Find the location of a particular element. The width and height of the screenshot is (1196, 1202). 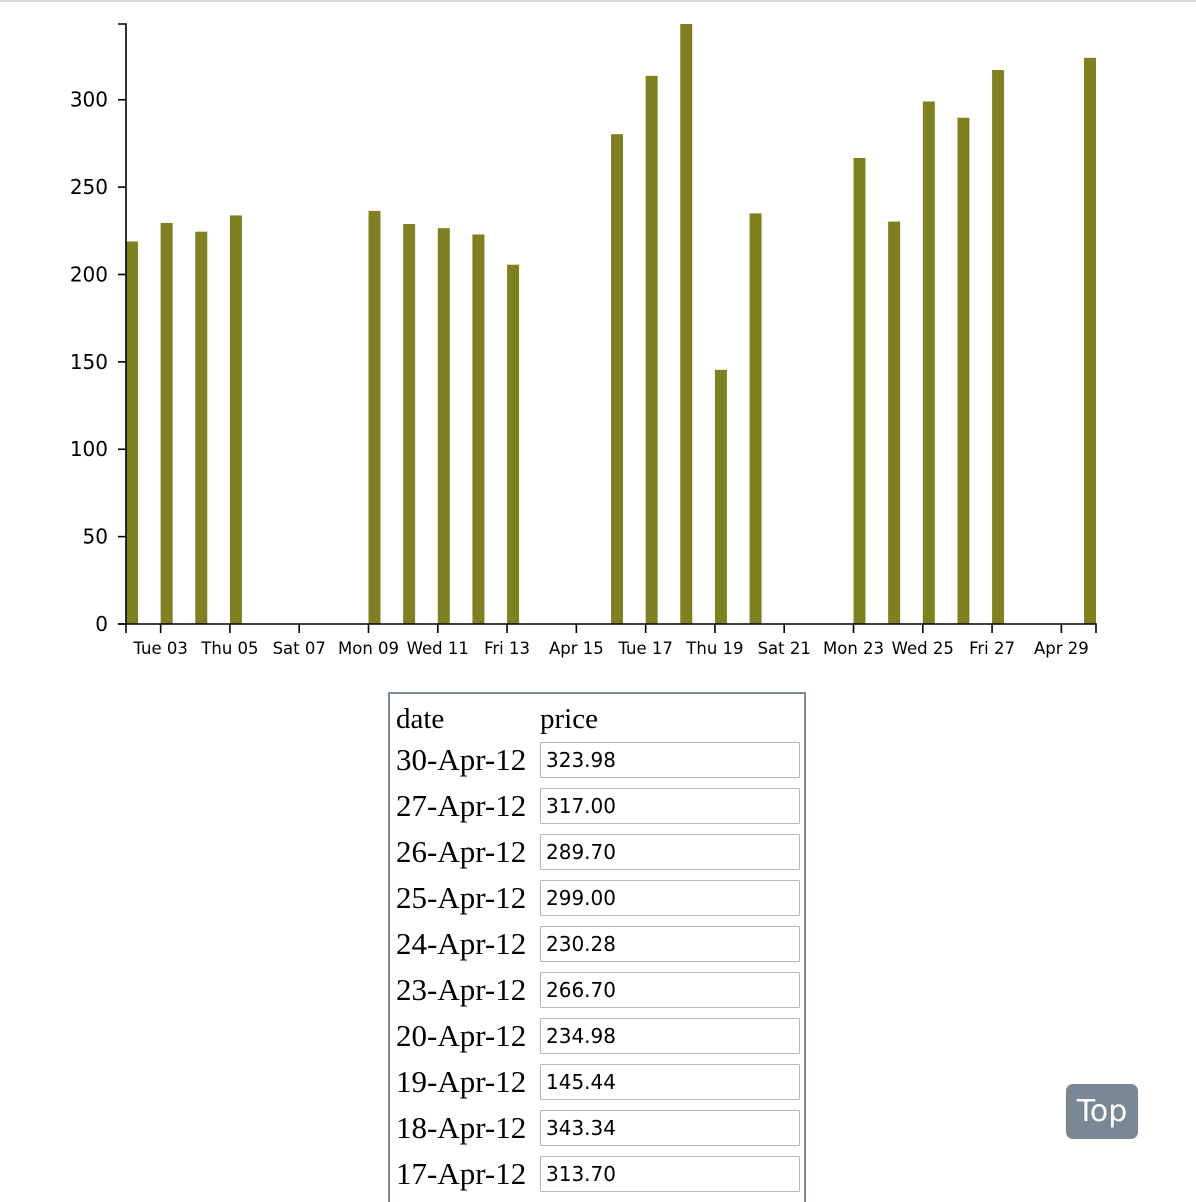

date-cell: 25-Apr-12 is located at coordinates (461, 897).